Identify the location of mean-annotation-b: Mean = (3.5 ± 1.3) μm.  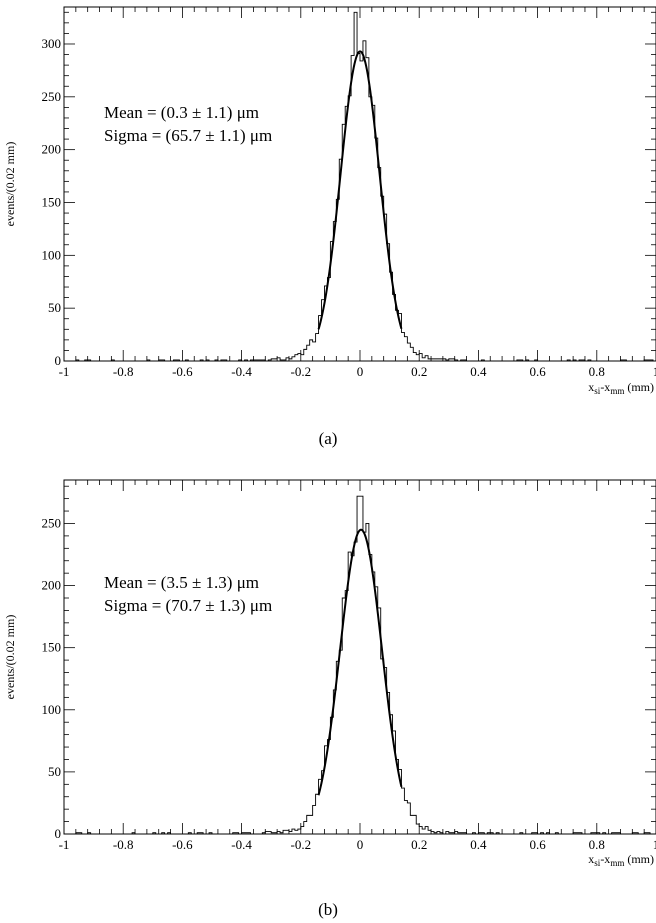
(181, 582).